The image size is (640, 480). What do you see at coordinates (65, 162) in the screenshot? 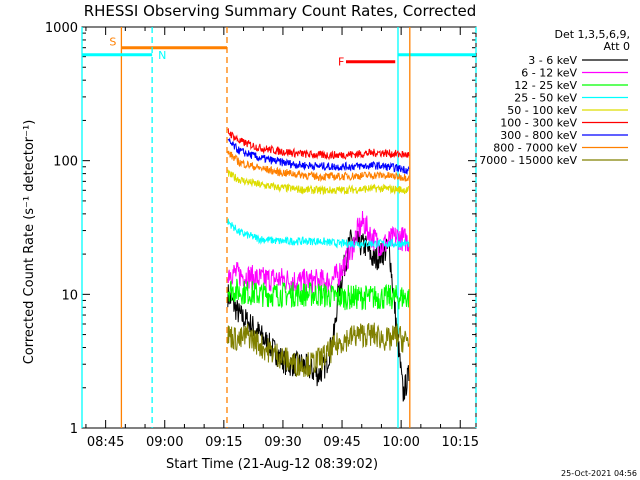
I see `y-tick-label: 100` at bounding box center [65, 162].